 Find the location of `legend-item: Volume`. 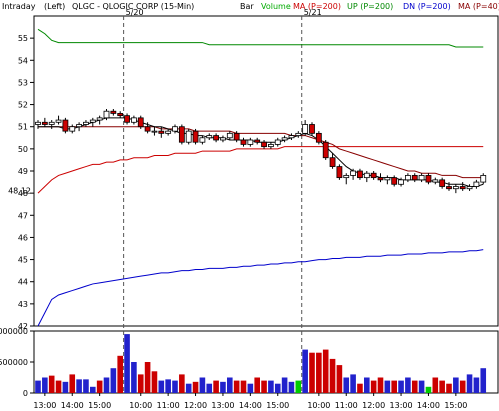

legend-item: Volume is located at coordinates (276, 6).